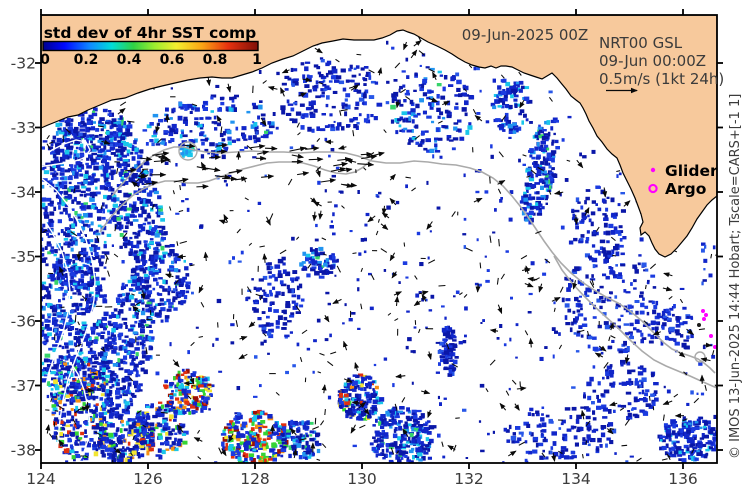  Describe the element at coordinates (685, 189) in the screenshot. I see `argo-legend-label: Argo` at that location.